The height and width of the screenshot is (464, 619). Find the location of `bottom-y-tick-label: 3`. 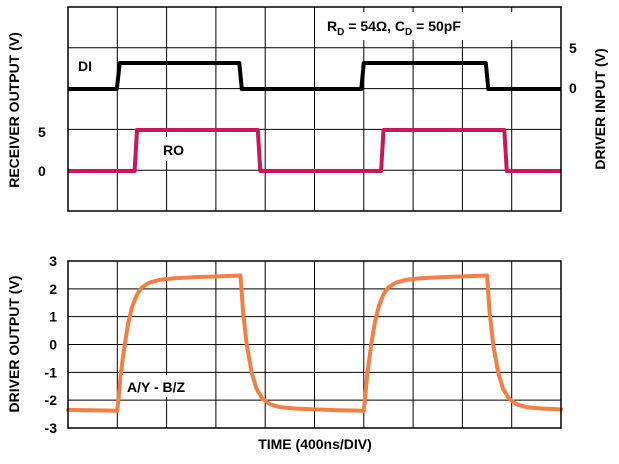

bottom-y-tick-label: 3 is located at coordinates (53, 261).